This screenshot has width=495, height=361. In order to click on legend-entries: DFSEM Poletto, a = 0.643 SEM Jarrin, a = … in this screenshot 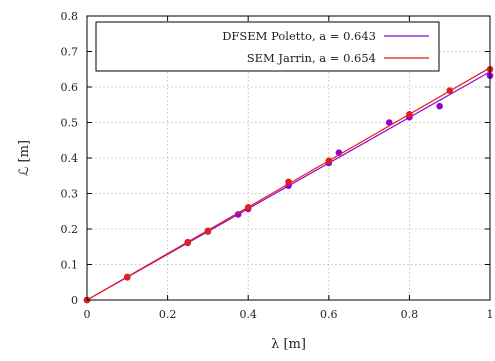, I will do `click(325, 47)`.